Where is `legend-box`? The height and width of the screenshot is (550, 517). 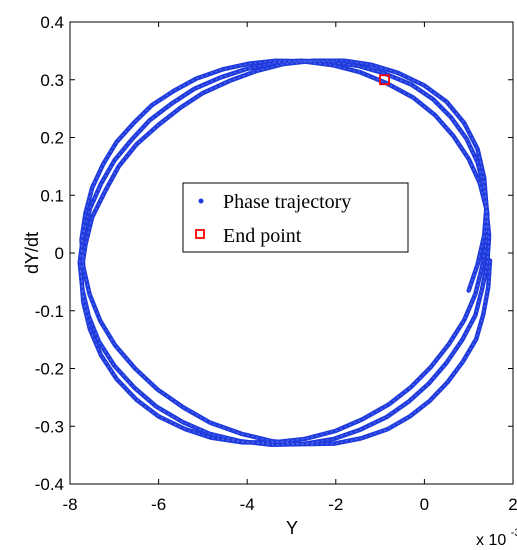
legend-box is located at coordinates (295, 217).